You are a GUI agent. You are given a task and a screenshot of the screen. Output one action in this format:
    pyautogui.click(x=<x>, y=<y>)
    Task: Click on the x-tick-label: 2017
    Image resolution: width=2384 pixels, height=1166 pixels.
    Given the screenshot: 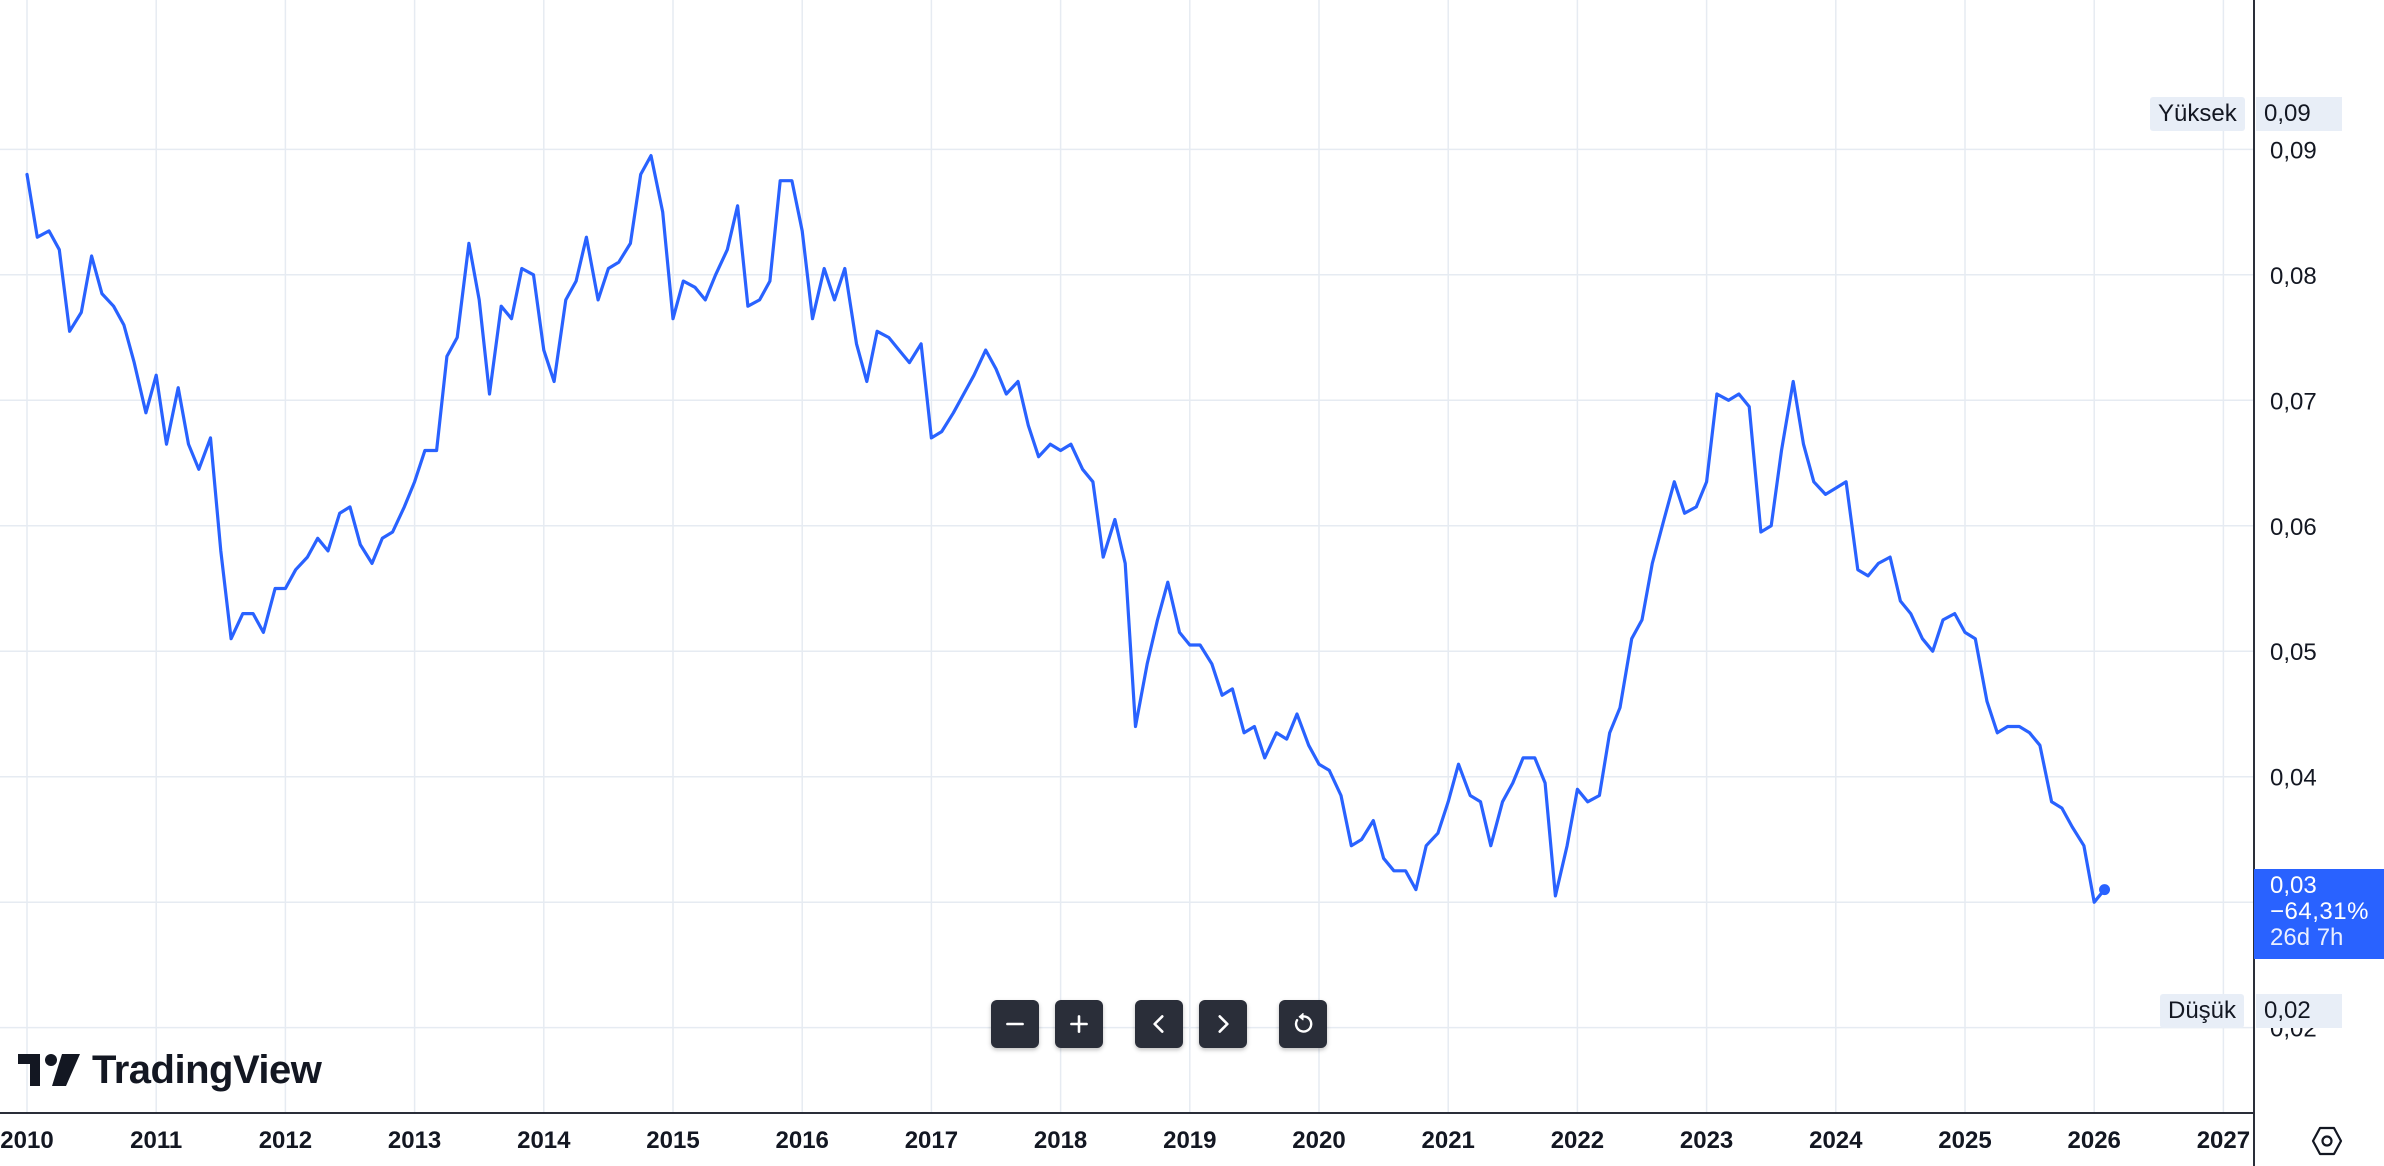 What is the action you would take?
    pyautogui.click(x=931, y=1140)
    